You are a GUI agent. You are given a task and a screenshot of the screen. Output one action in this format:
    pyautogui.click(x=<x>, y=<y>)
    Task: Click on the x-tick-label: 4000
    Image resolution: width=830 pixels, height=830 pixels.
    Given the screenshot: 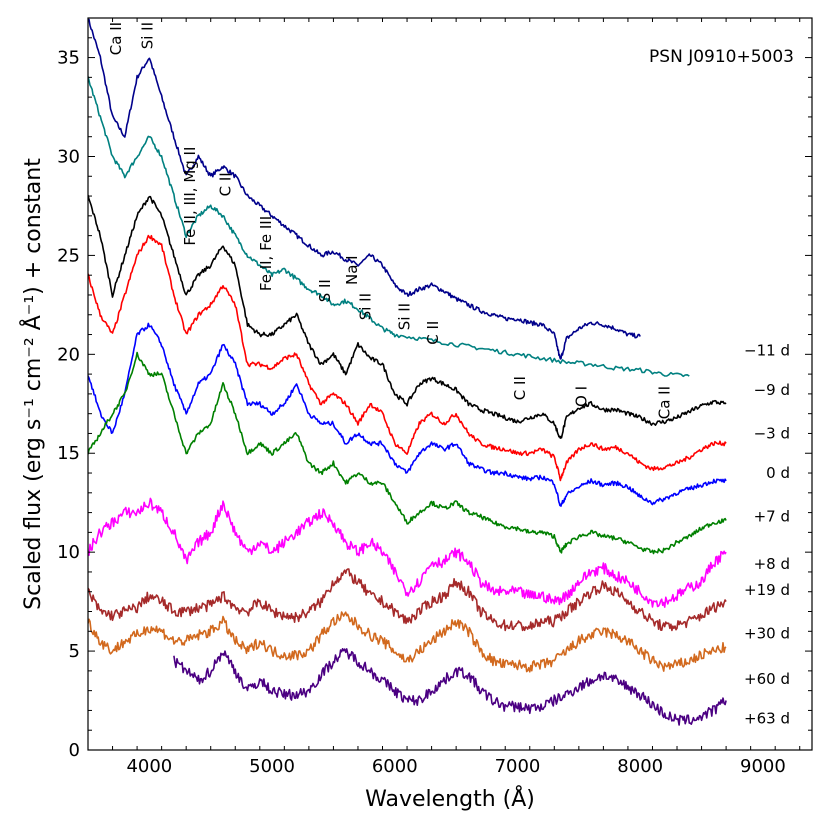 What is the action you would take?
    pyautogui.click(x=149, y=766)
    